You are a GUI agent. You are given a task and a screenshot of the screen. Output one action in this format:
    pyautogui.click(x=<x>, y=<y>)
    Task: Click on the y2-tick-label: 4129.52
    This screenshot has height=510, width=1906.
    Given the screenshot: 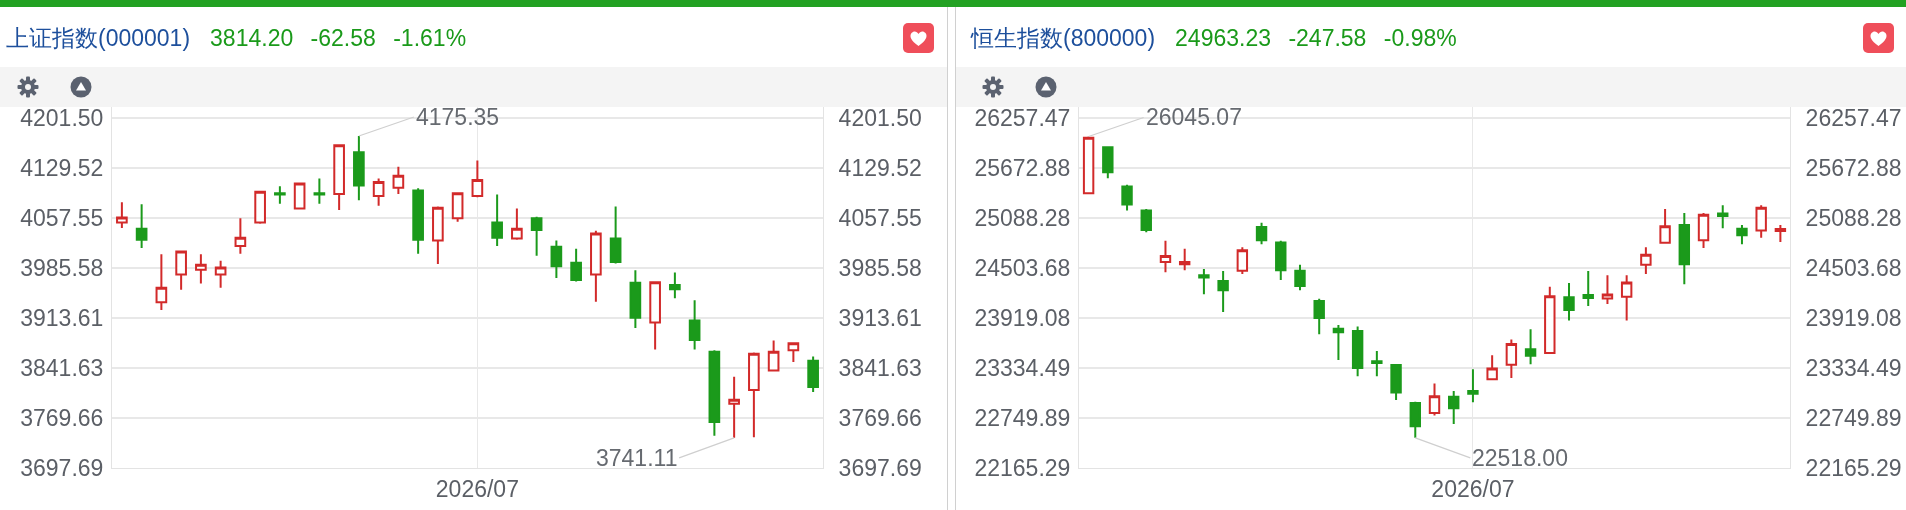 What is the action you would take?
    pyautogui.click(x=880, y=167)
    